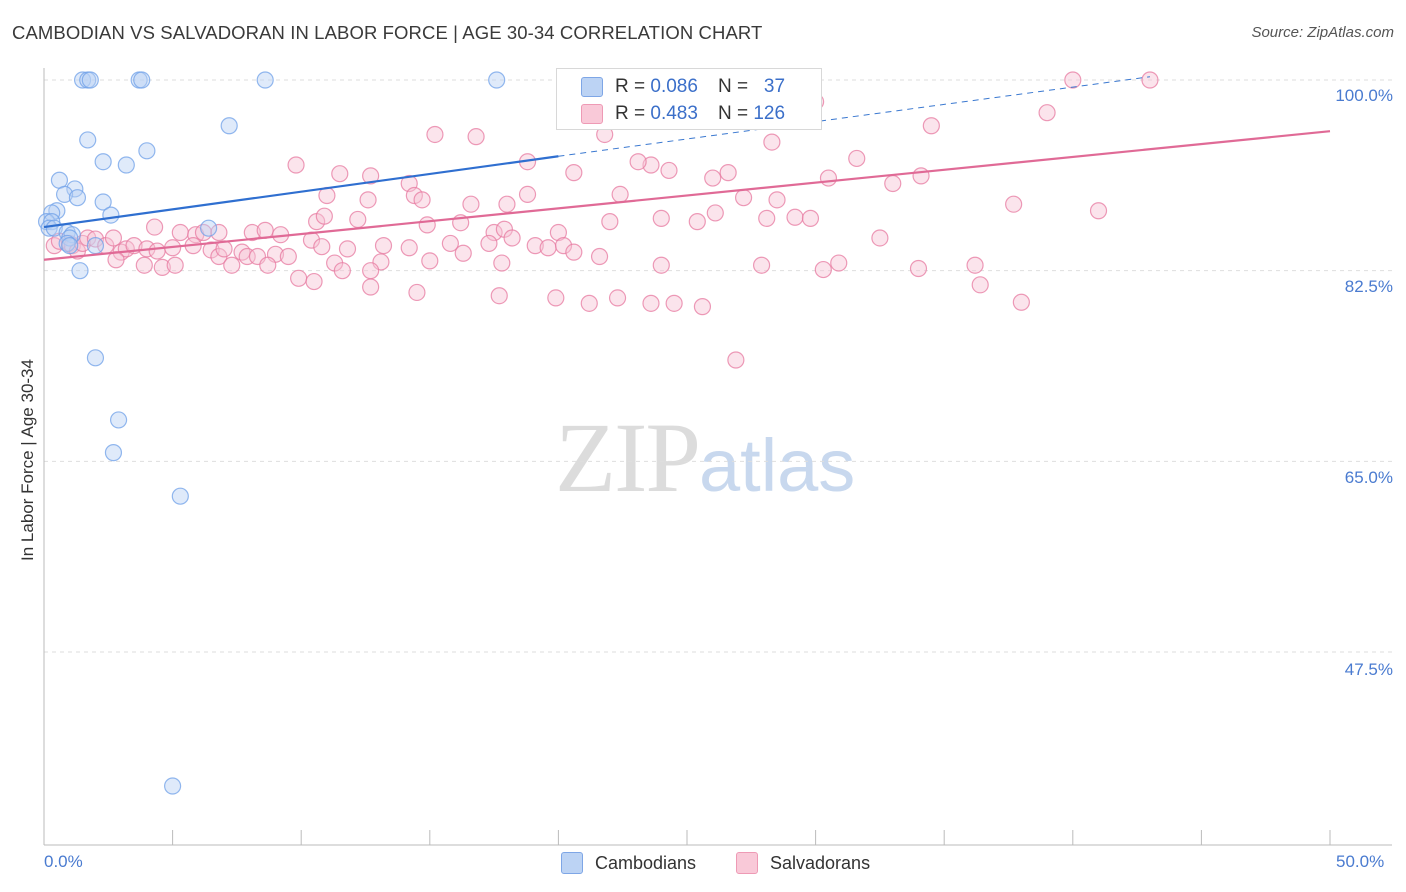 The height and width of the screenshot is (892, 1406). I want to click on y-tick-label: 65.0%, so click(1368, 477).